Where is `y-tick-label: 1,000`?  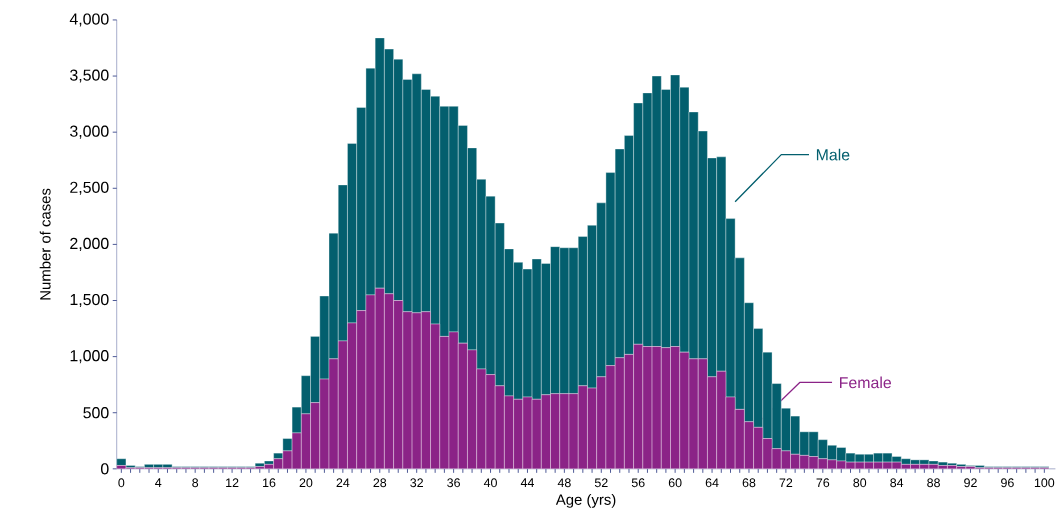 y-tick-label: 1,000 is located at coordinates (89, 357).